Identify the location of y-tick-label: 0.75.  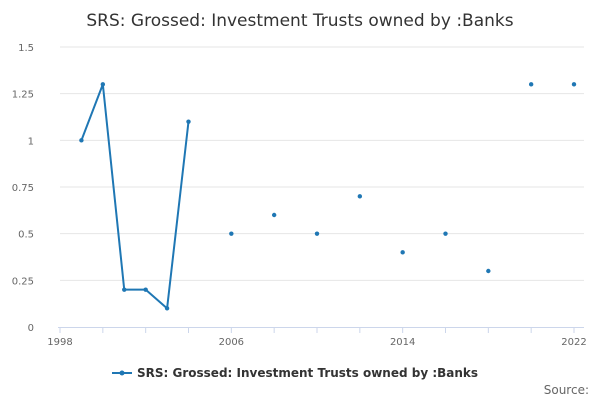
(23, 188).